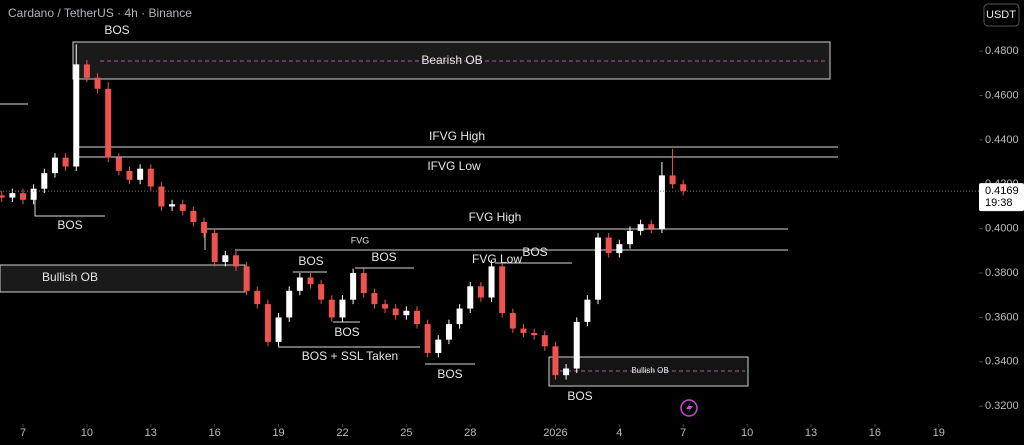  What do you see at coordinates (555, 433) in the screenshot?
I see `x-tick-label: 2026` at bounding box center [555, 433].